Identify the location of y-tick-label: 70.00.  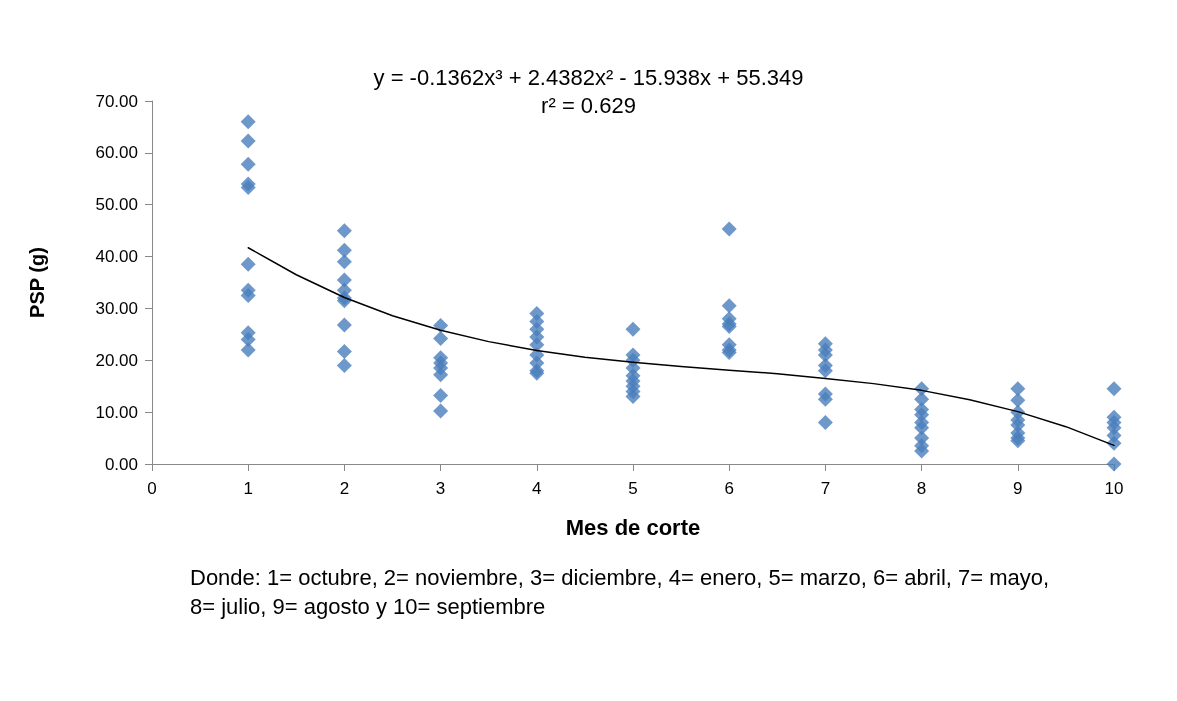
(116, 101).